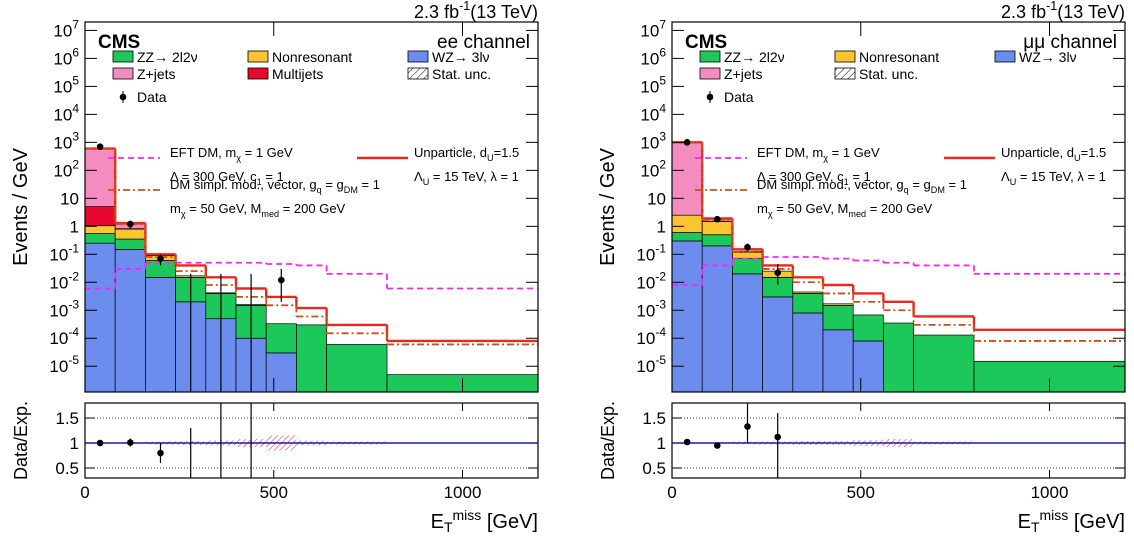 This screenshot has height=538, width=1134. Describe the element at coordinates (660, 360) in the screenshot. I see `tick-exponent: -5` at that location.